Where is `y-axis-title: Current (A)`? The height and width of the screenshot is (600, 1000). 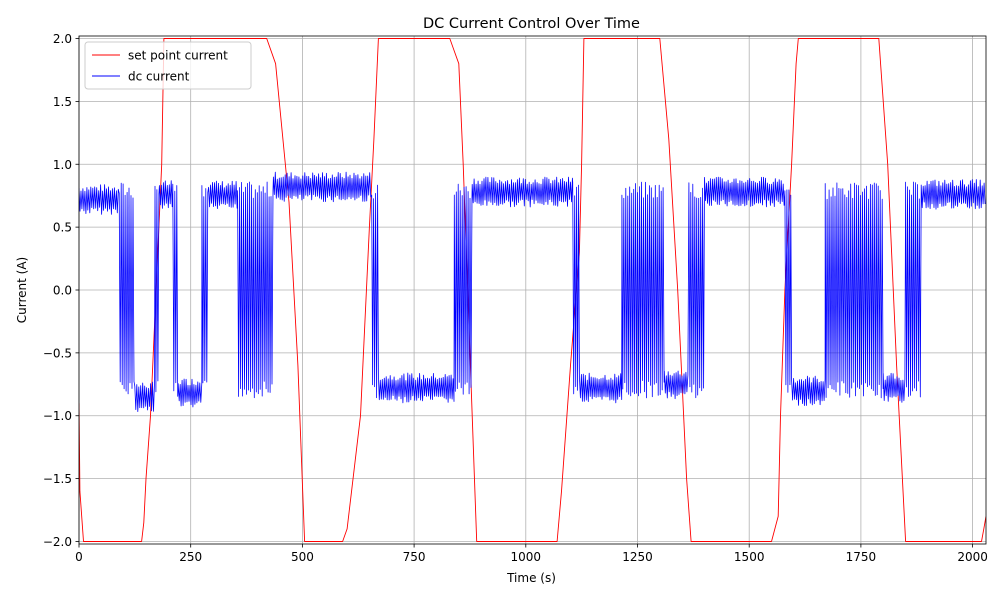
y-axis-title: Current (A) is located at coordinates (22, 290).